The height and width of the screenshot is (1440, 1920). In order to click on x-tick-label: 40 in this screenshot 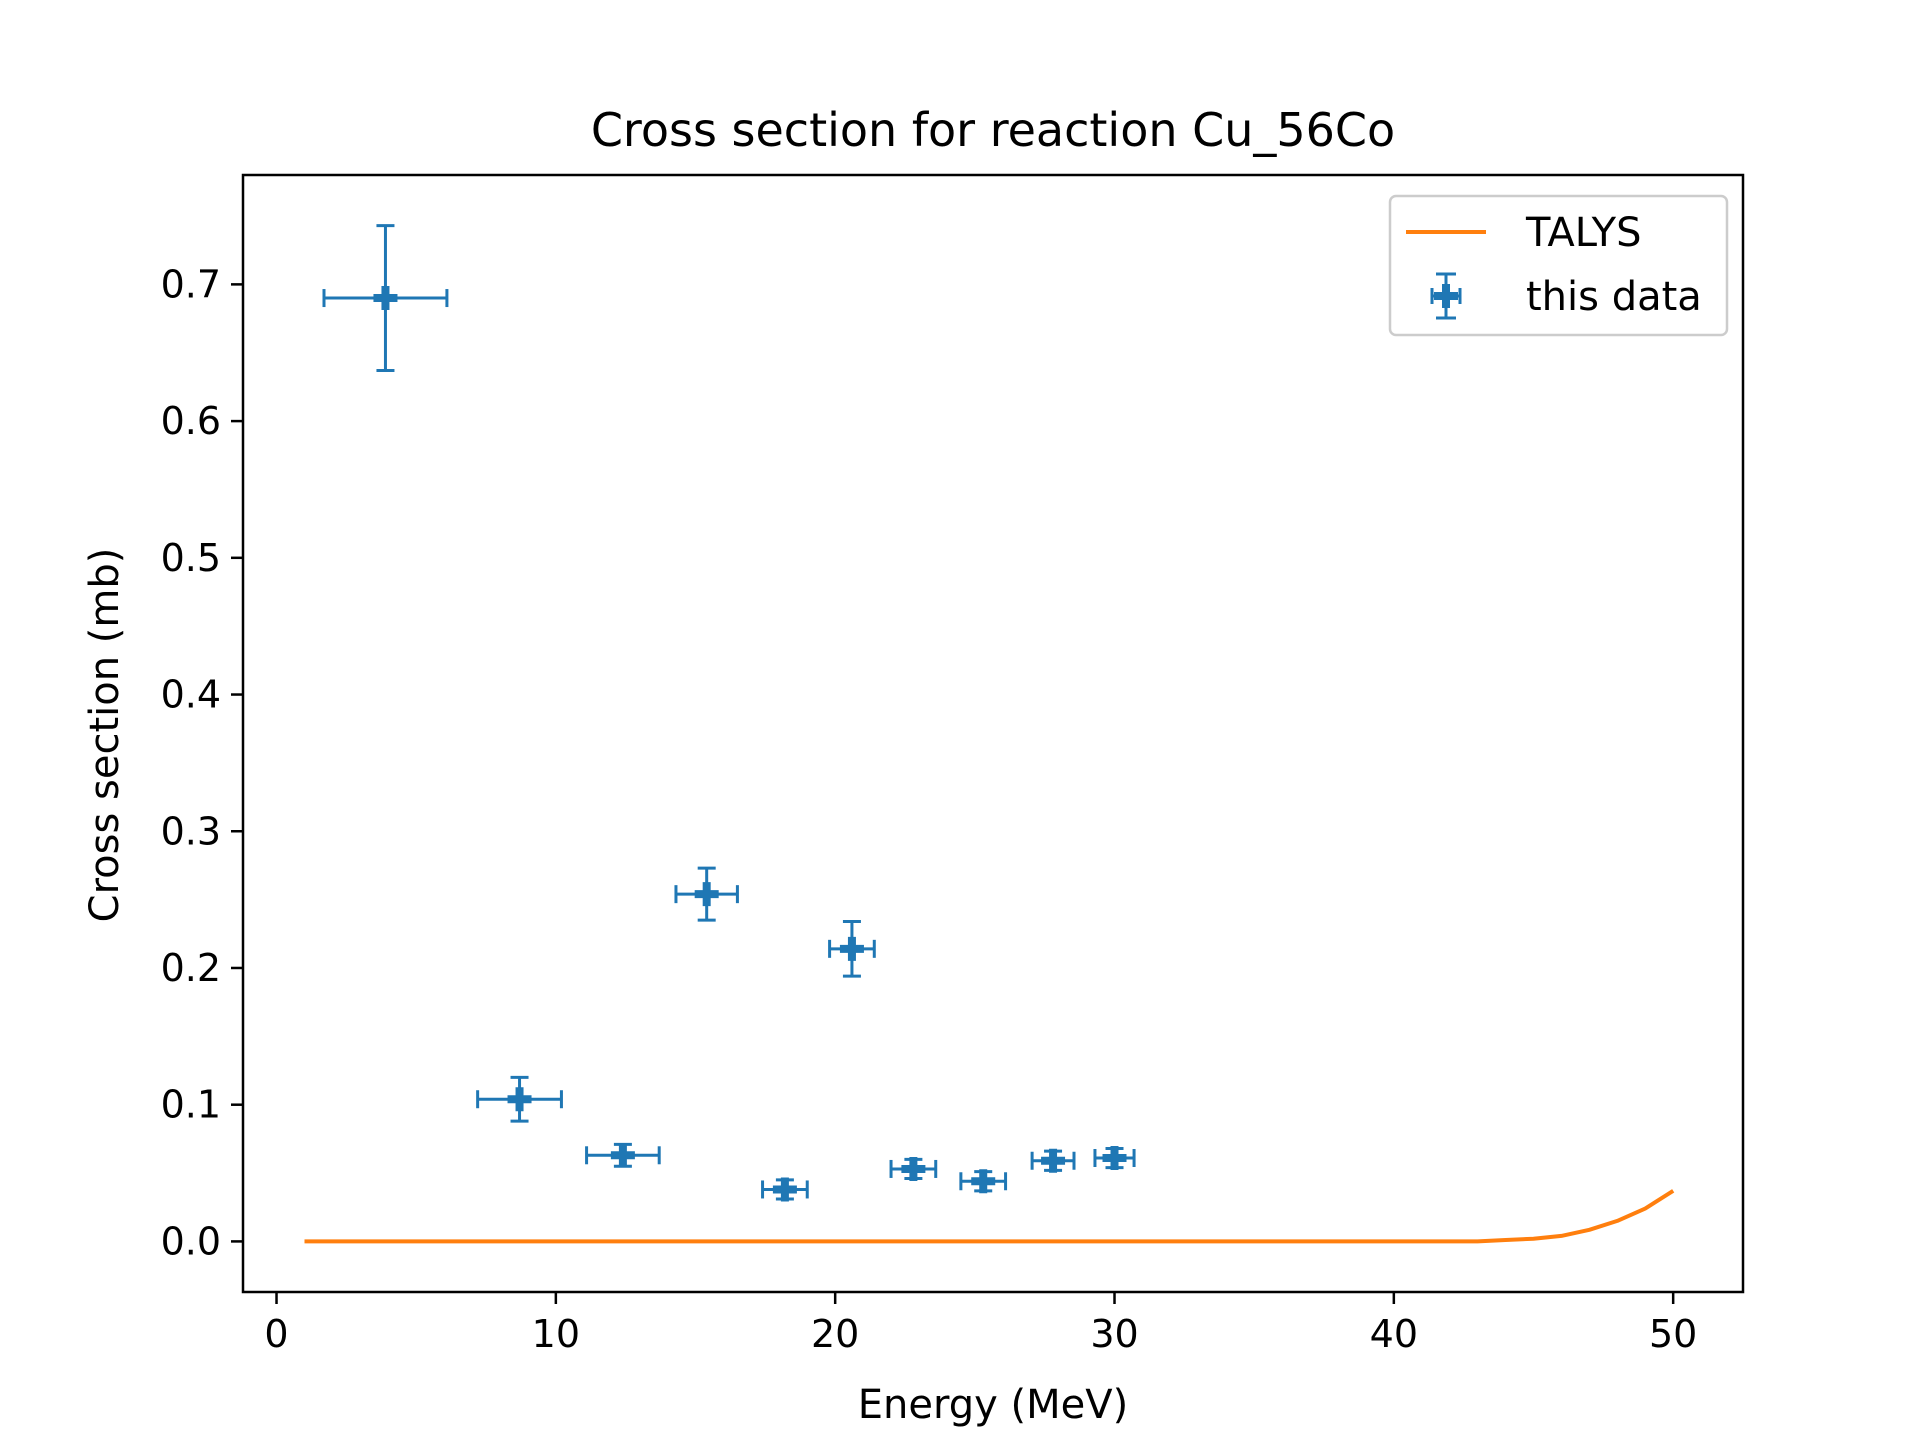, I will do `click(1394, 1334)`.